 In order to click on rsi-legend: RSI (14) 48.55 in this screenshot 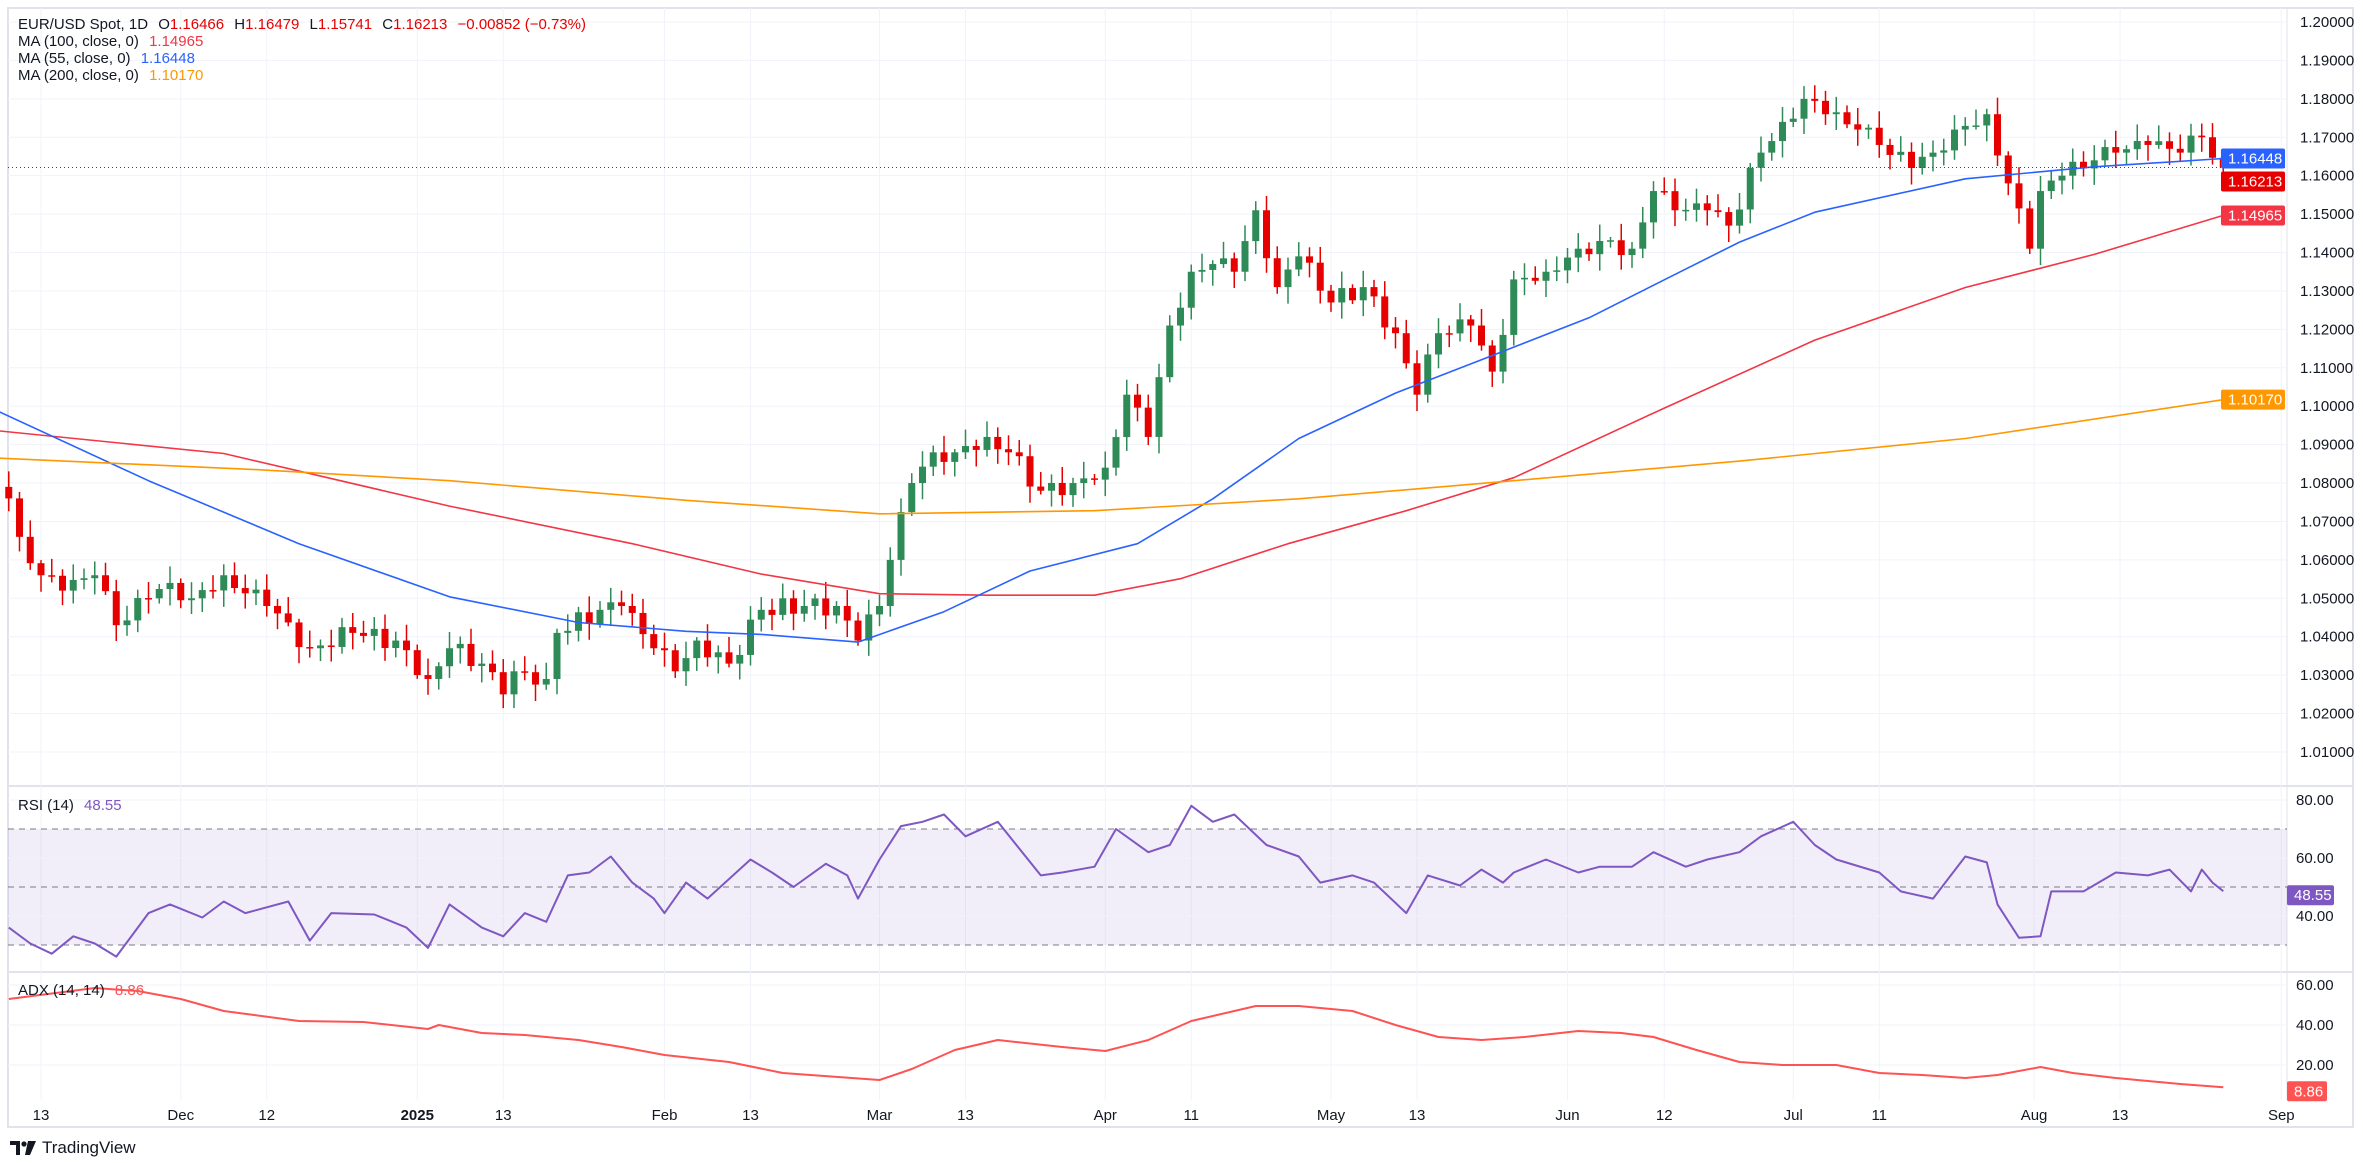, I will do `click(73, 805)`.